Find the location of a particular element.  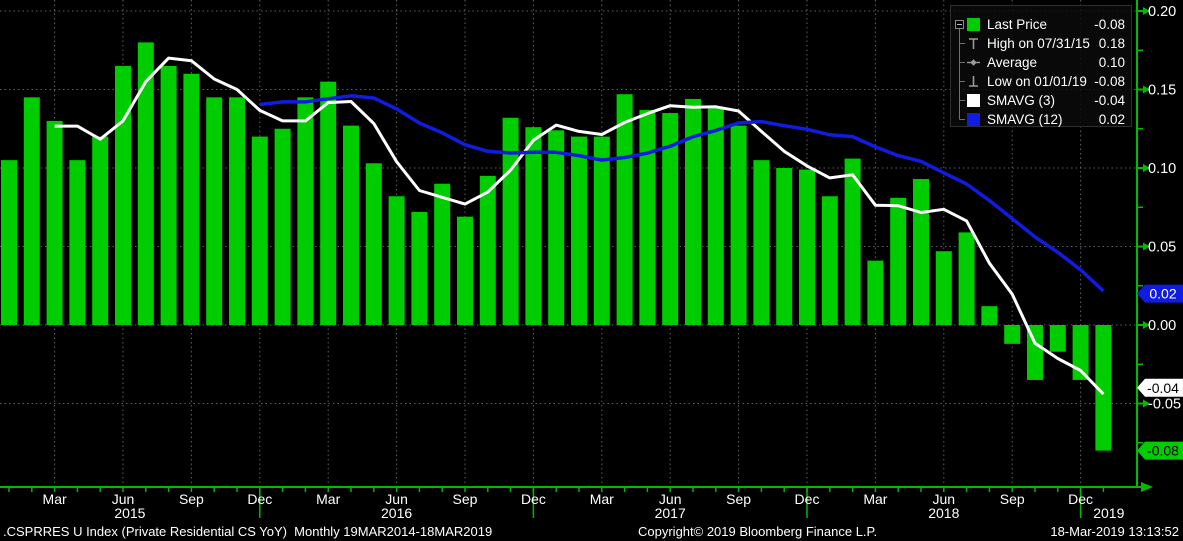

legend-item-smavg12: SMAVG (12) 0.02 is located at coordinates (1041, 119).